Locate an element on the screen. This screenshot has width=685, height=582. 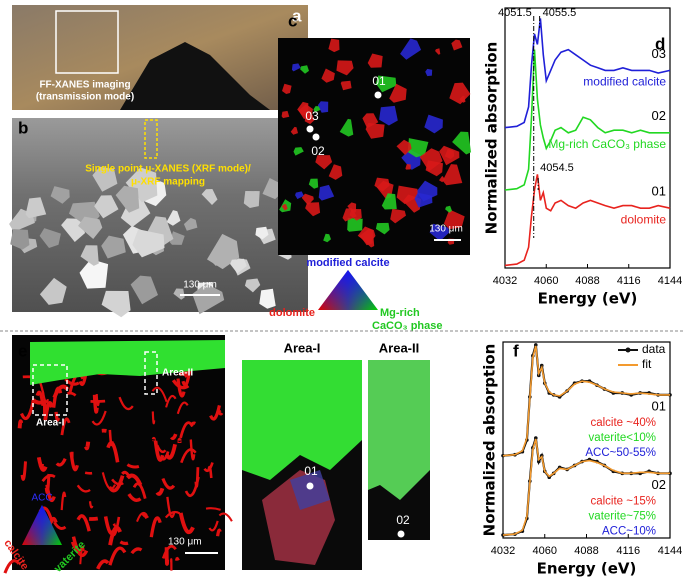
series-label: 03 is located at coordinates (659, 53).